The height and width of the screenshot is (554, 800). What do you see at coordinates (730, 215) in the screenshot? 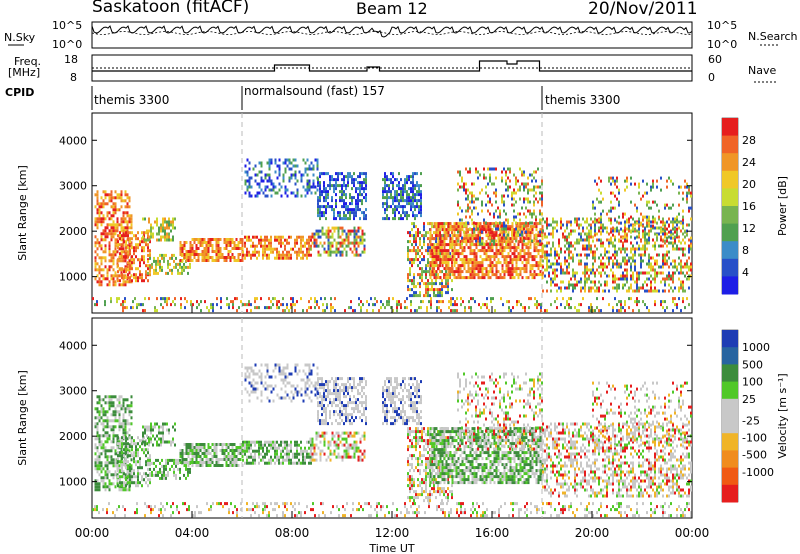
I see `colorbar-segment` at bounding box center [730, 215].